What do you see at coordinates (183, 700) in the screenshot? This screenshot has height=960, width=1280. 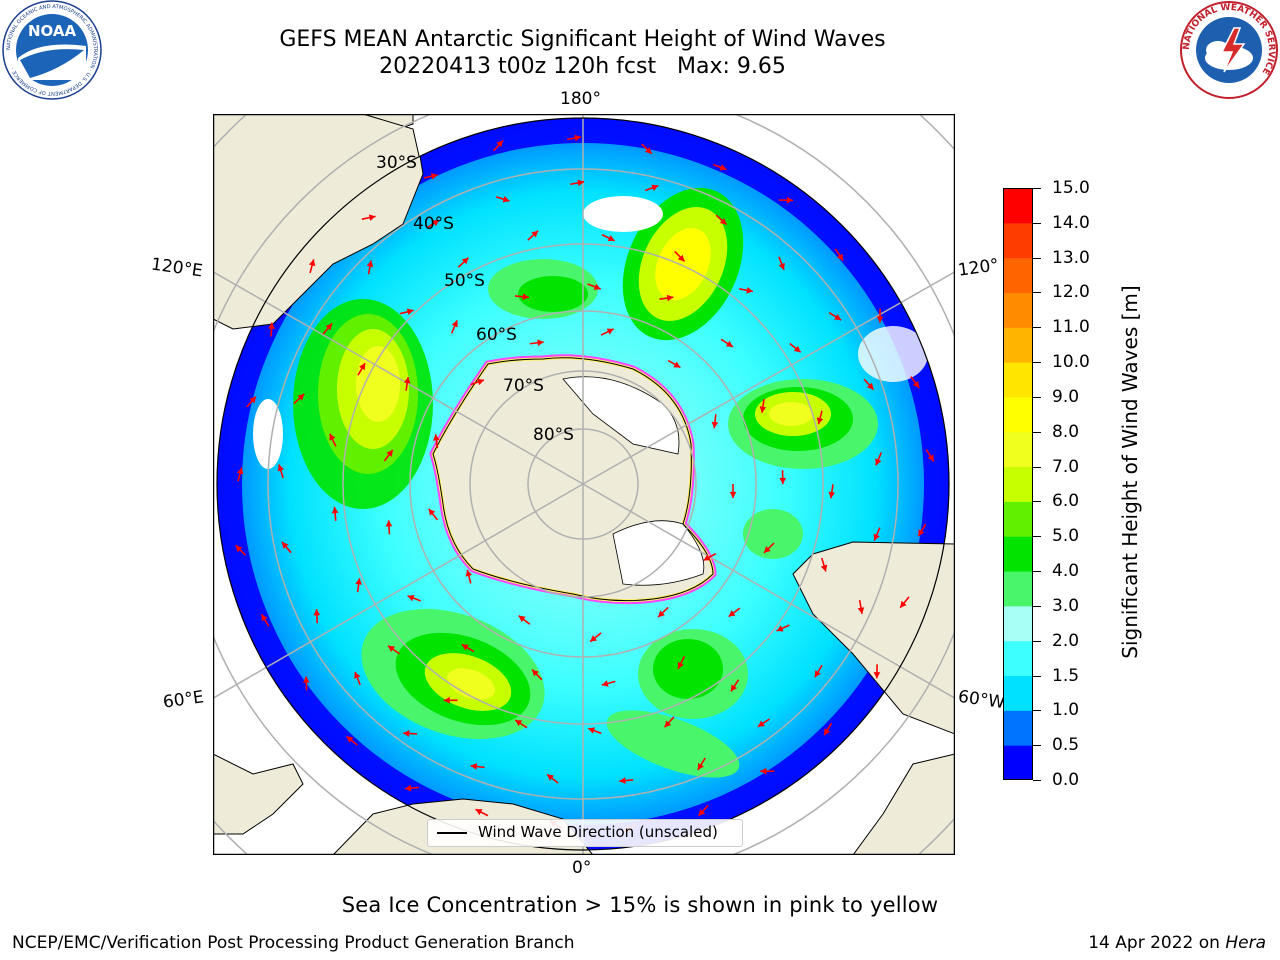 I see `lon-label-60e: 60°E` at bounding box center [183, 700].